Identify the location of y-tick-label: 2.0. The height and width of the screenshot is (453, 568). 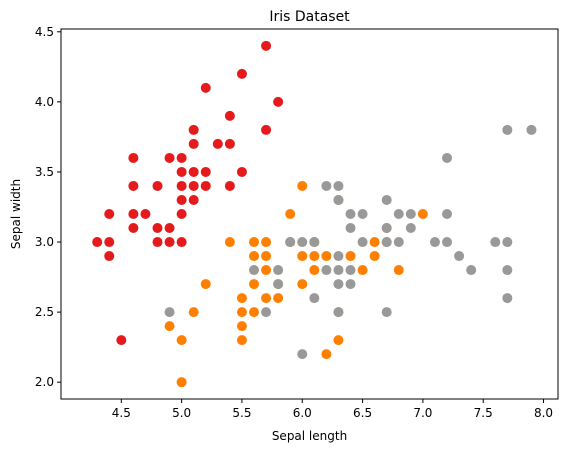
(44, 382).